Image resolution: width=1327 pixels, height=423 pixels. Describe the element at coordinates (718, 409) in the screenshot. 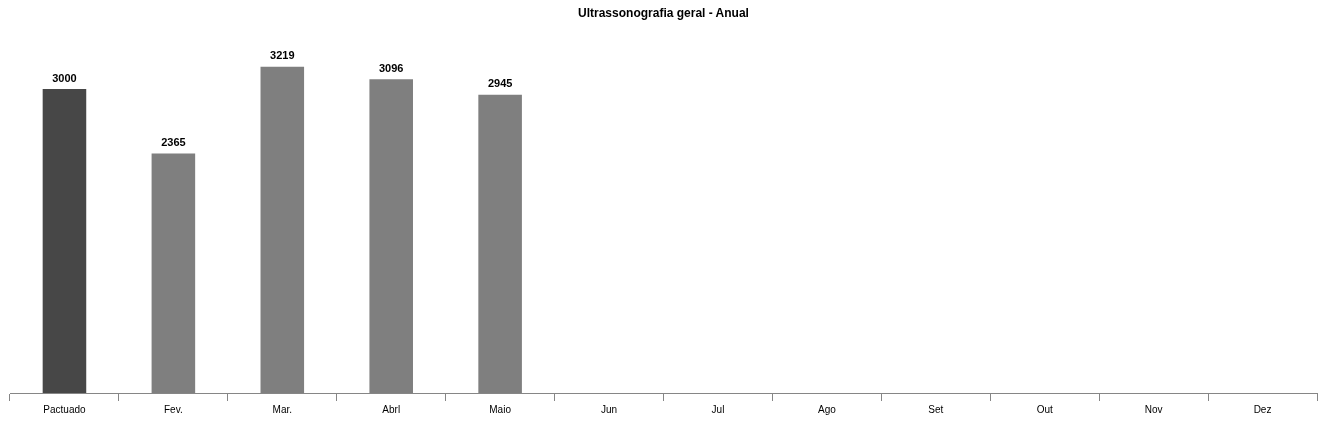

I see `x-tick-label: Jul` at that location.